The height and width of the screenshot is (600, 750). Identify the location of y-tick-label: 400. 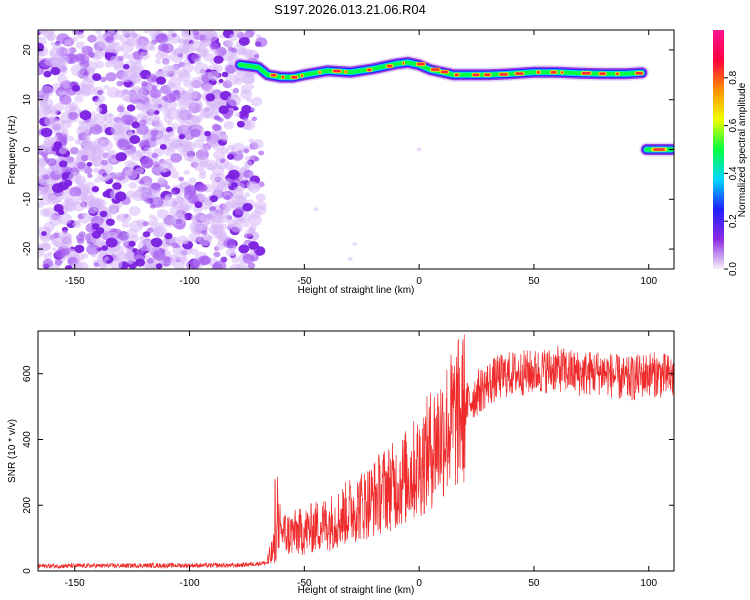
(27, 439).